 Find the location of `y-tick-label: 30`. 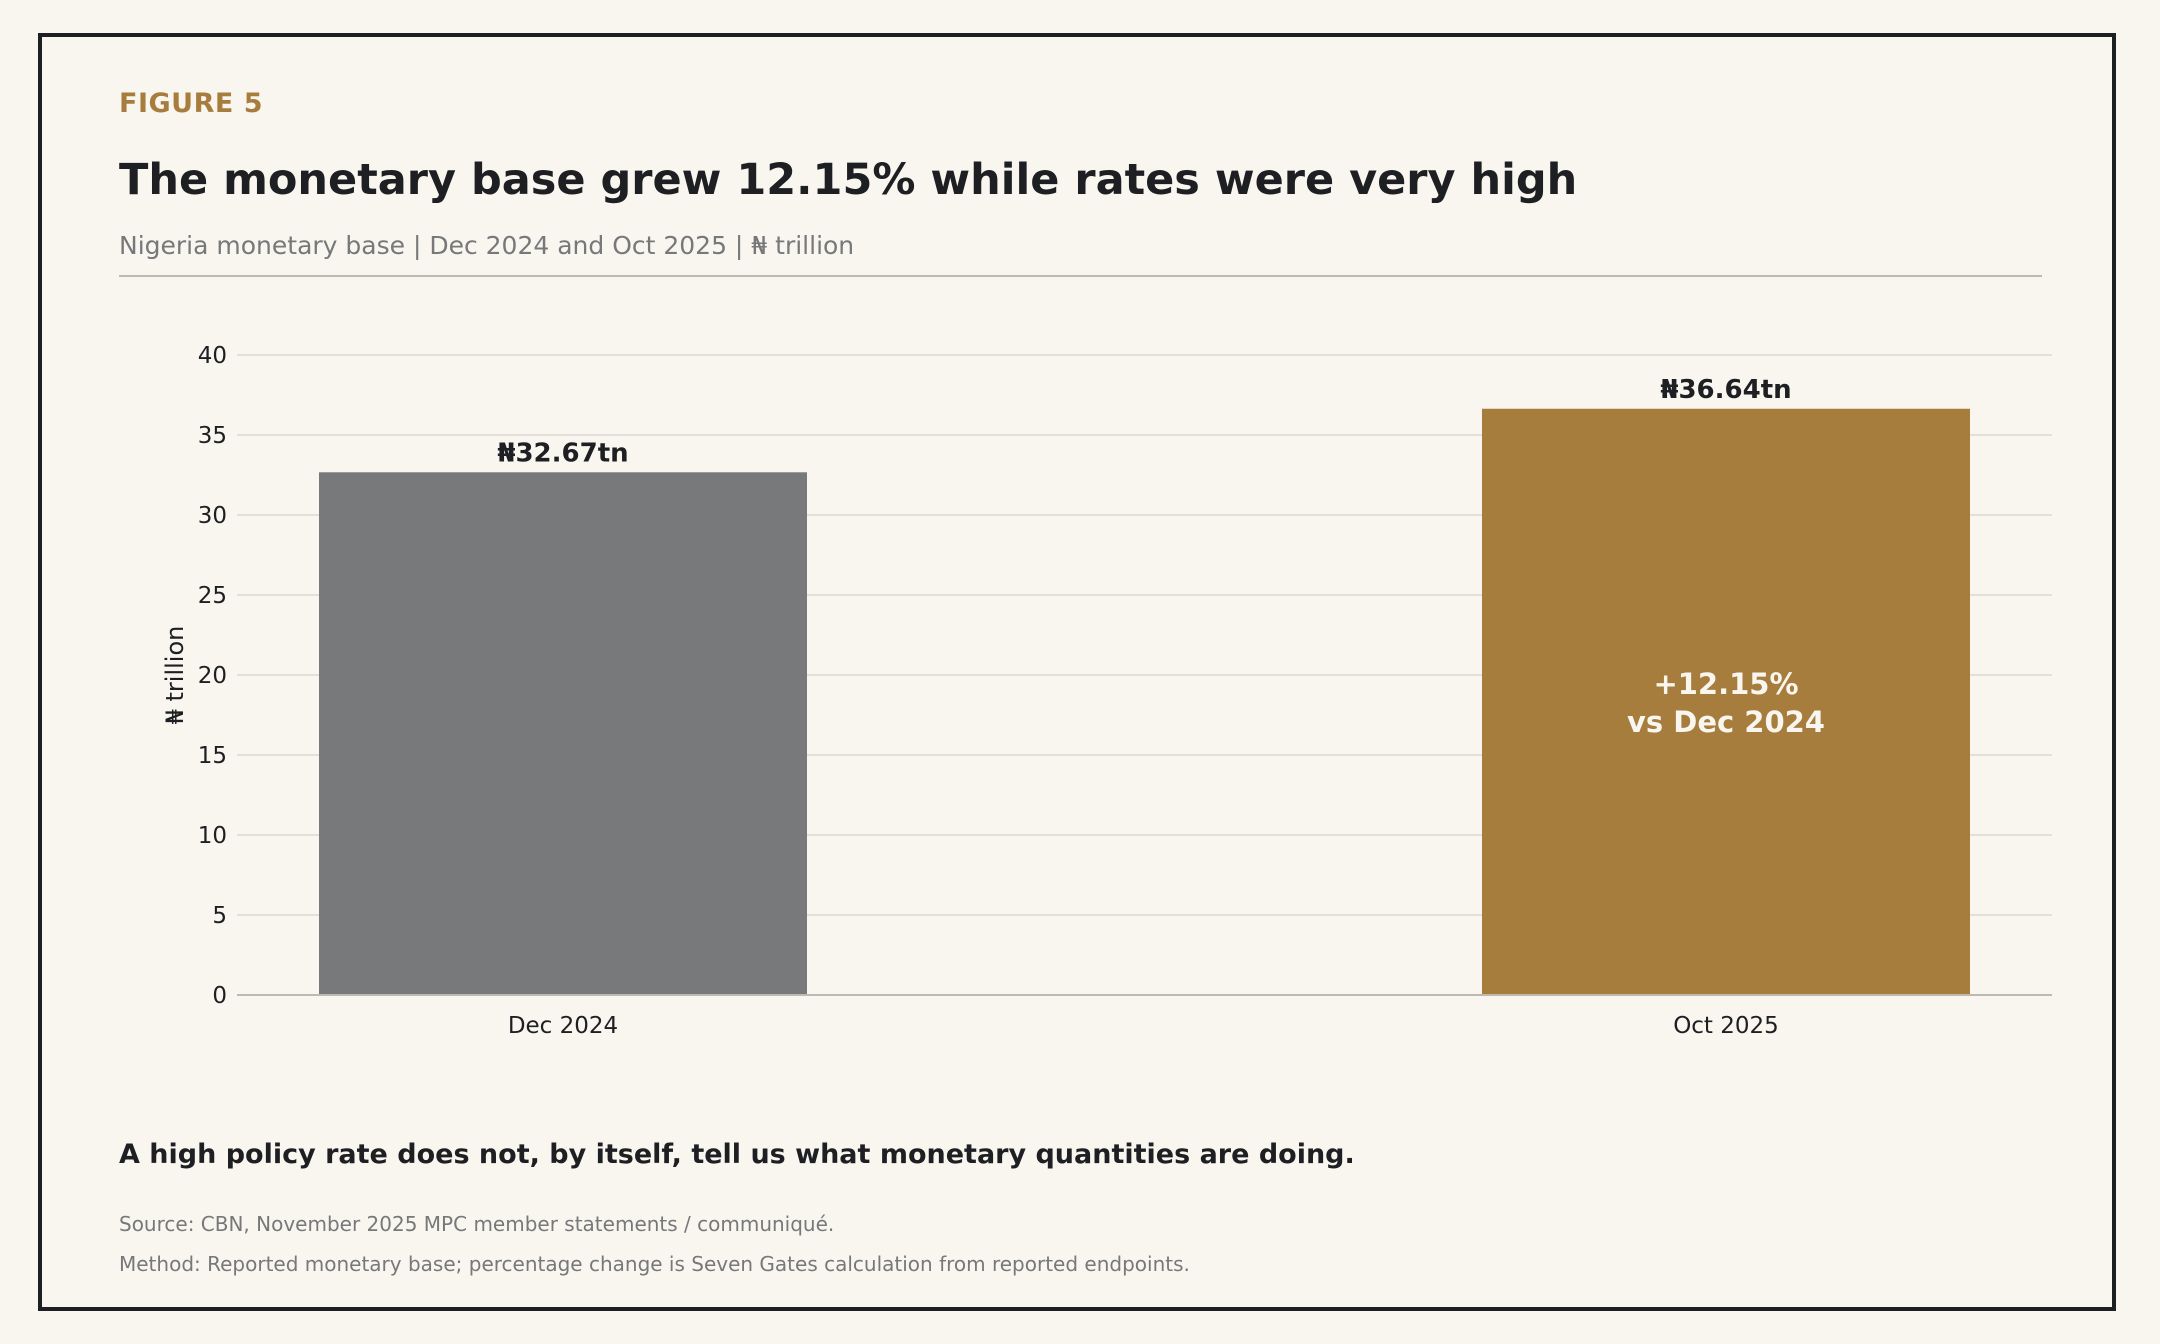

y-tick-label: 30 is located at coordinates (212, 516).